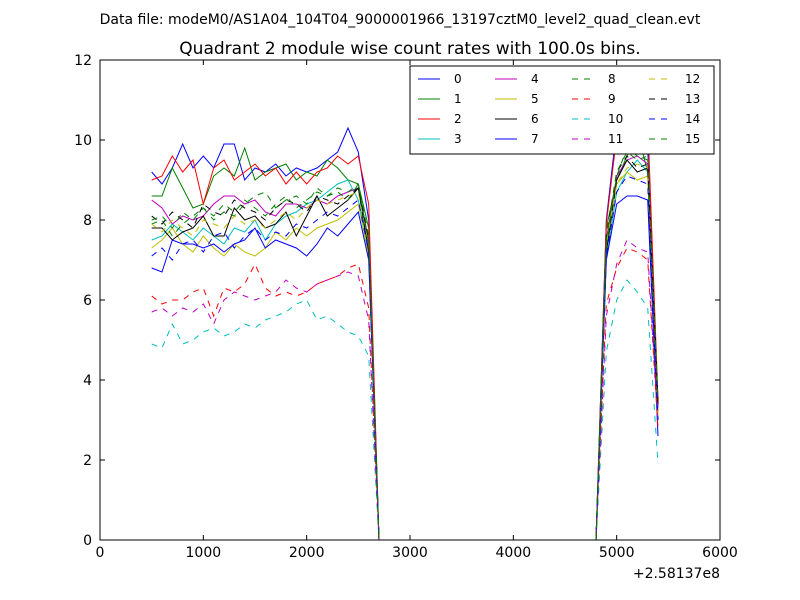 The width and height of the screenshot is (800, 600). Describe the element at coordinates (612, 99) in the screenshot. I see `legend-label: 9` at that location.